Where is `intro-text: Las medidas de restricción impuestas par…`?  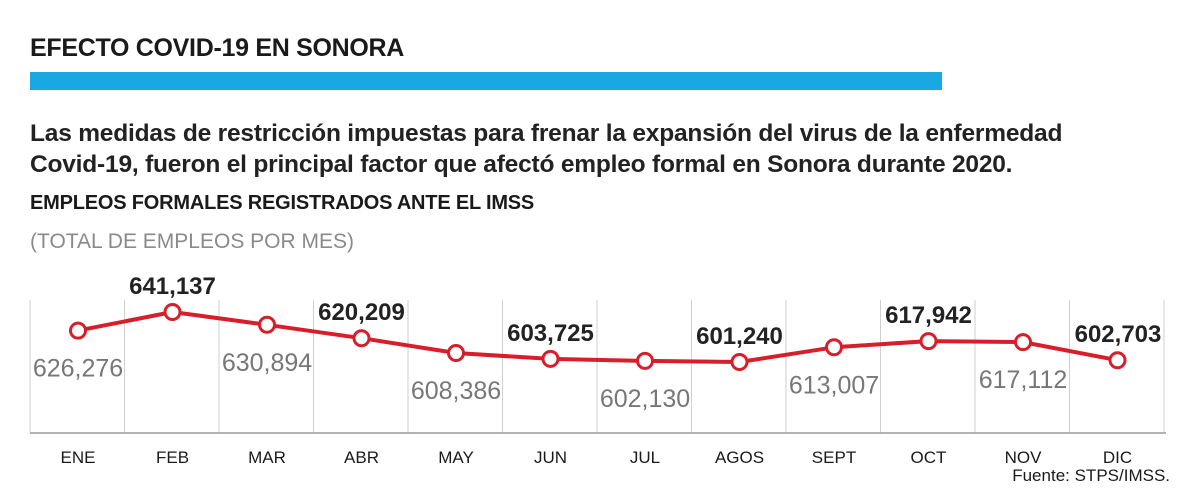
intro-text: Las medidas de restricción impuestas par… is located at coordinates (600, 149).